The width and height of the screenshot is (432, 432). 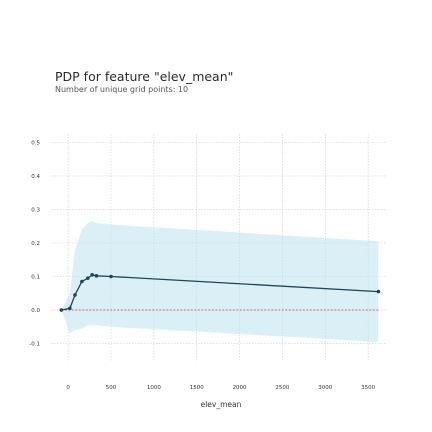 What do you see at coordinates (144, 76) in the screenshot?
I see `chart-title: PDP for feature "elev_mean"` at bounding box center [144, 76].